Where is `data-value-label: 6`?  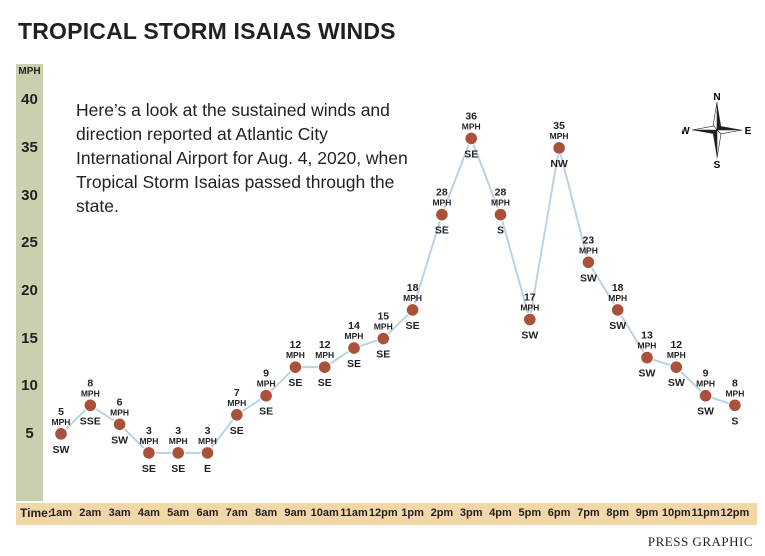
data-value-label: 6 is located at coordinates (120, 402).